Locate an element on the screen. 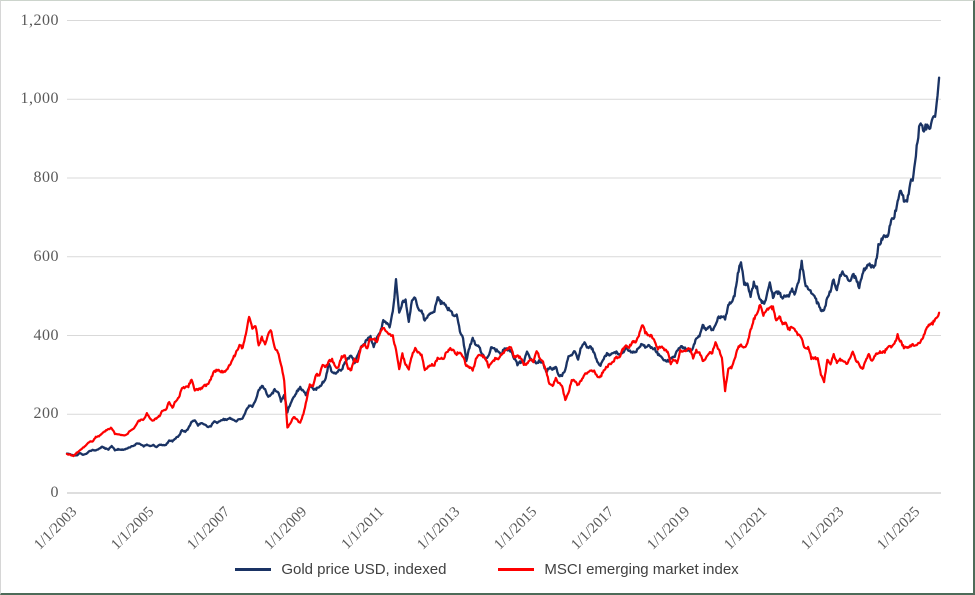  y-tick-label: 1,000 is located at coordinates (39, 99).